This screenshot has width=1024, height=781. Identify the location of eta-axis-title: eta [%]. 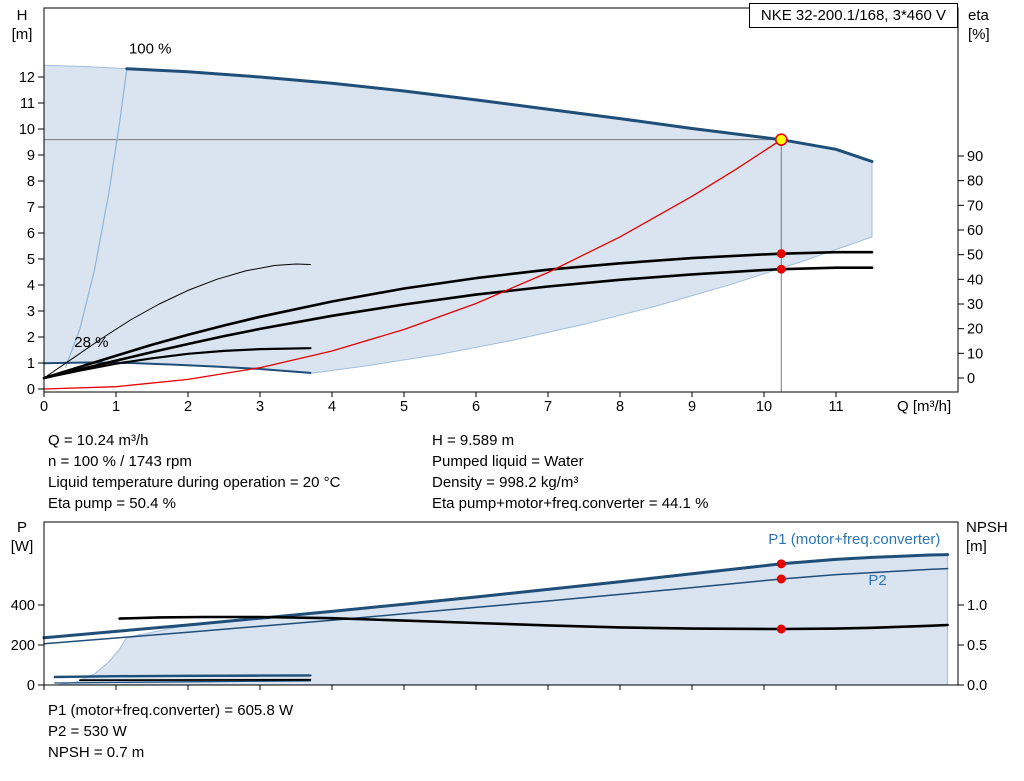
(988, 25).